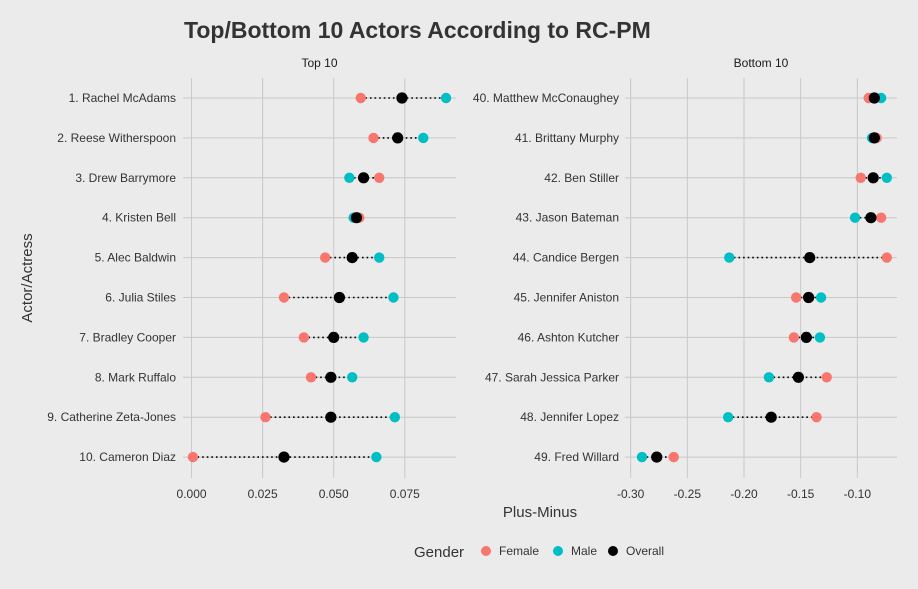 This screenshot has width=918, height=589. What do you see at coordinates (125, 178) in the screenshot?
I see `y-tick-label: 3. Drew Barrymore` at bounding box center [125, 178].